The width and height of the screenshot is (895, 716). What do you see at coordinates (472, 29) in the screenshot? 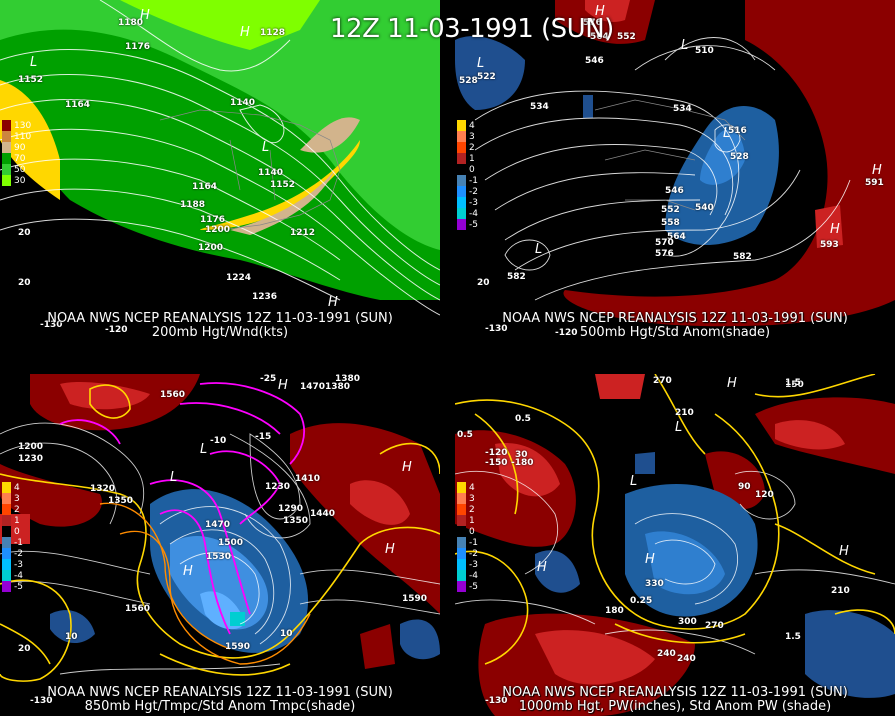
I see `page-title: 12Z 11-03-1991 (SUN)` at bounding box center [472, 29].